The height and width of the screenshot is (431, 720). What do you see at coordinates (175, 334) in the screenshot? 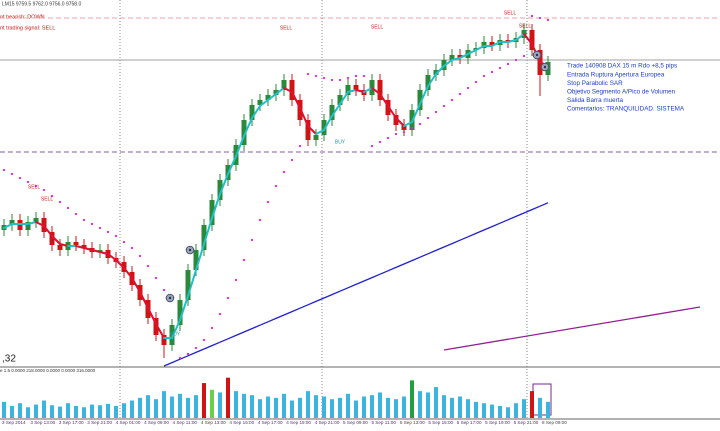
I see `signal-label: BUY` at bounding box center [175, 334].